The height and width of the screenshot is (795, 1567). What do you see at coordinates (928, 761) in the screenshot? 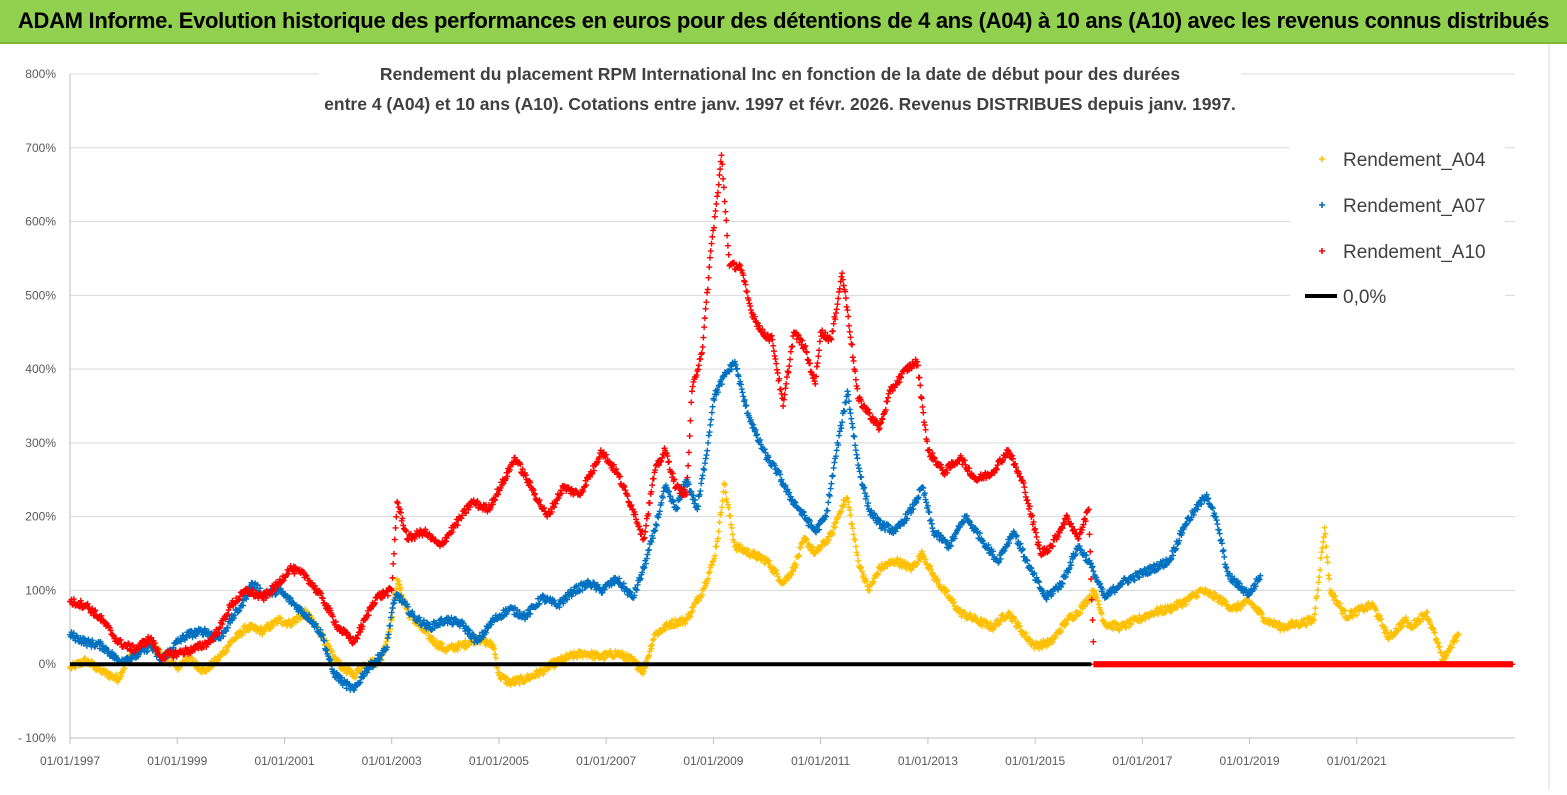
I see `x-tick-label: 01/01/2013` at bounding box center [928, 761].